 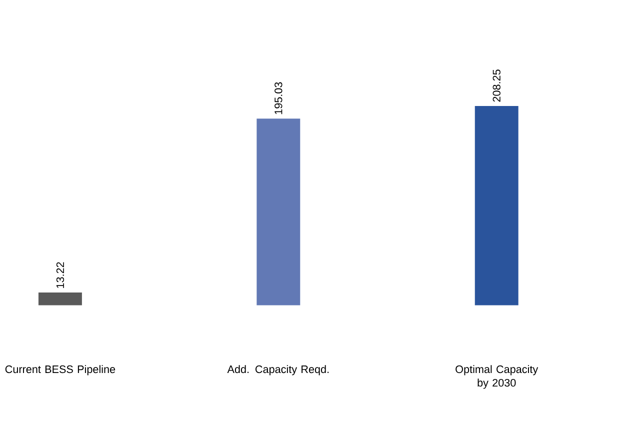 What do you see at coordinates (496, 86) in the screenshot?
I see `data-label: 208.25` at bounding box center [496, 86].